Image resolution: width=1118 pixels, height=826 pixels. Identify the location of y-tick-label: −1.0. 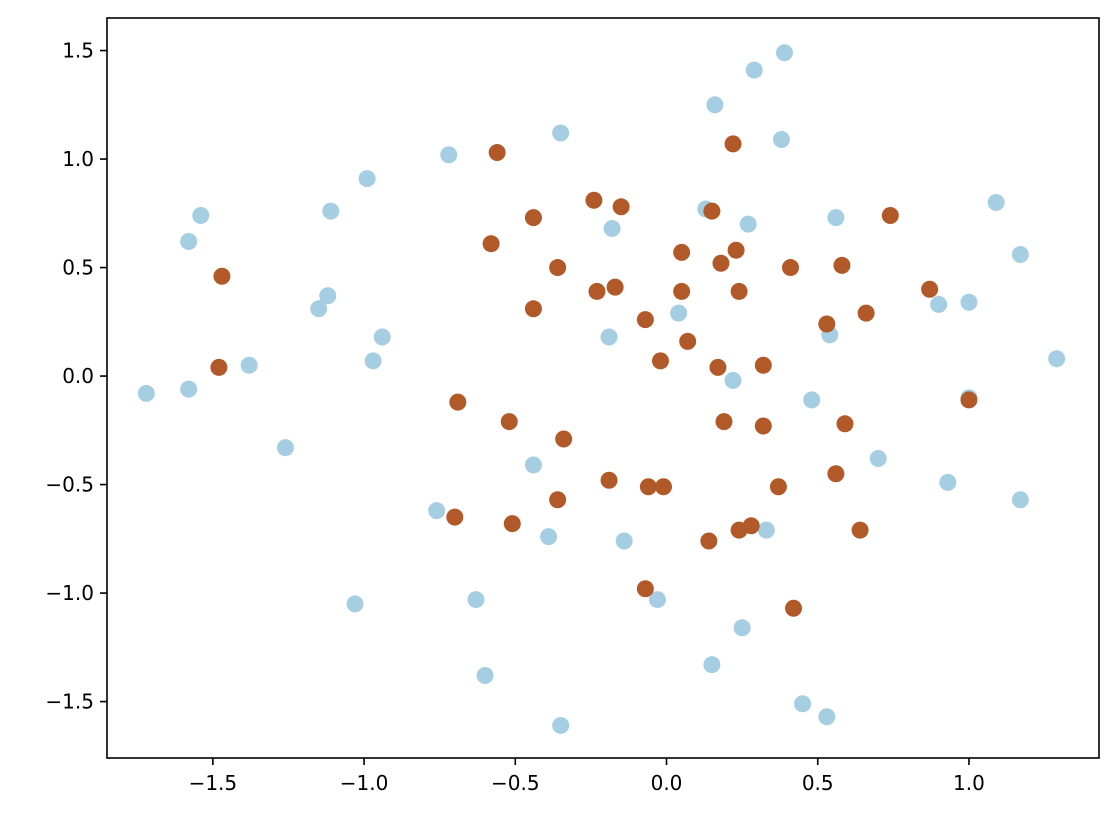
(69, 593).